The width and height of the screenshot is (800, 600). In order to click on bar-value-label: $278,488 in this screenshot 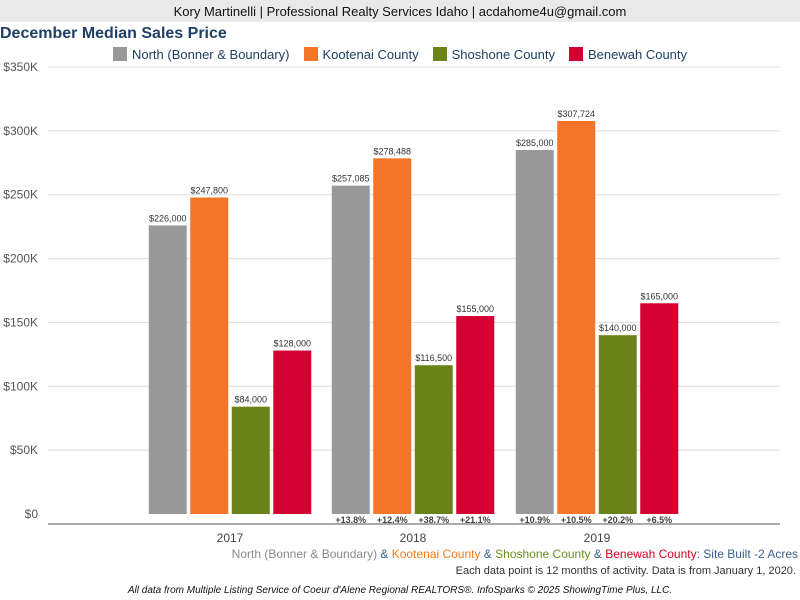, I will do `click(392, 151)`.